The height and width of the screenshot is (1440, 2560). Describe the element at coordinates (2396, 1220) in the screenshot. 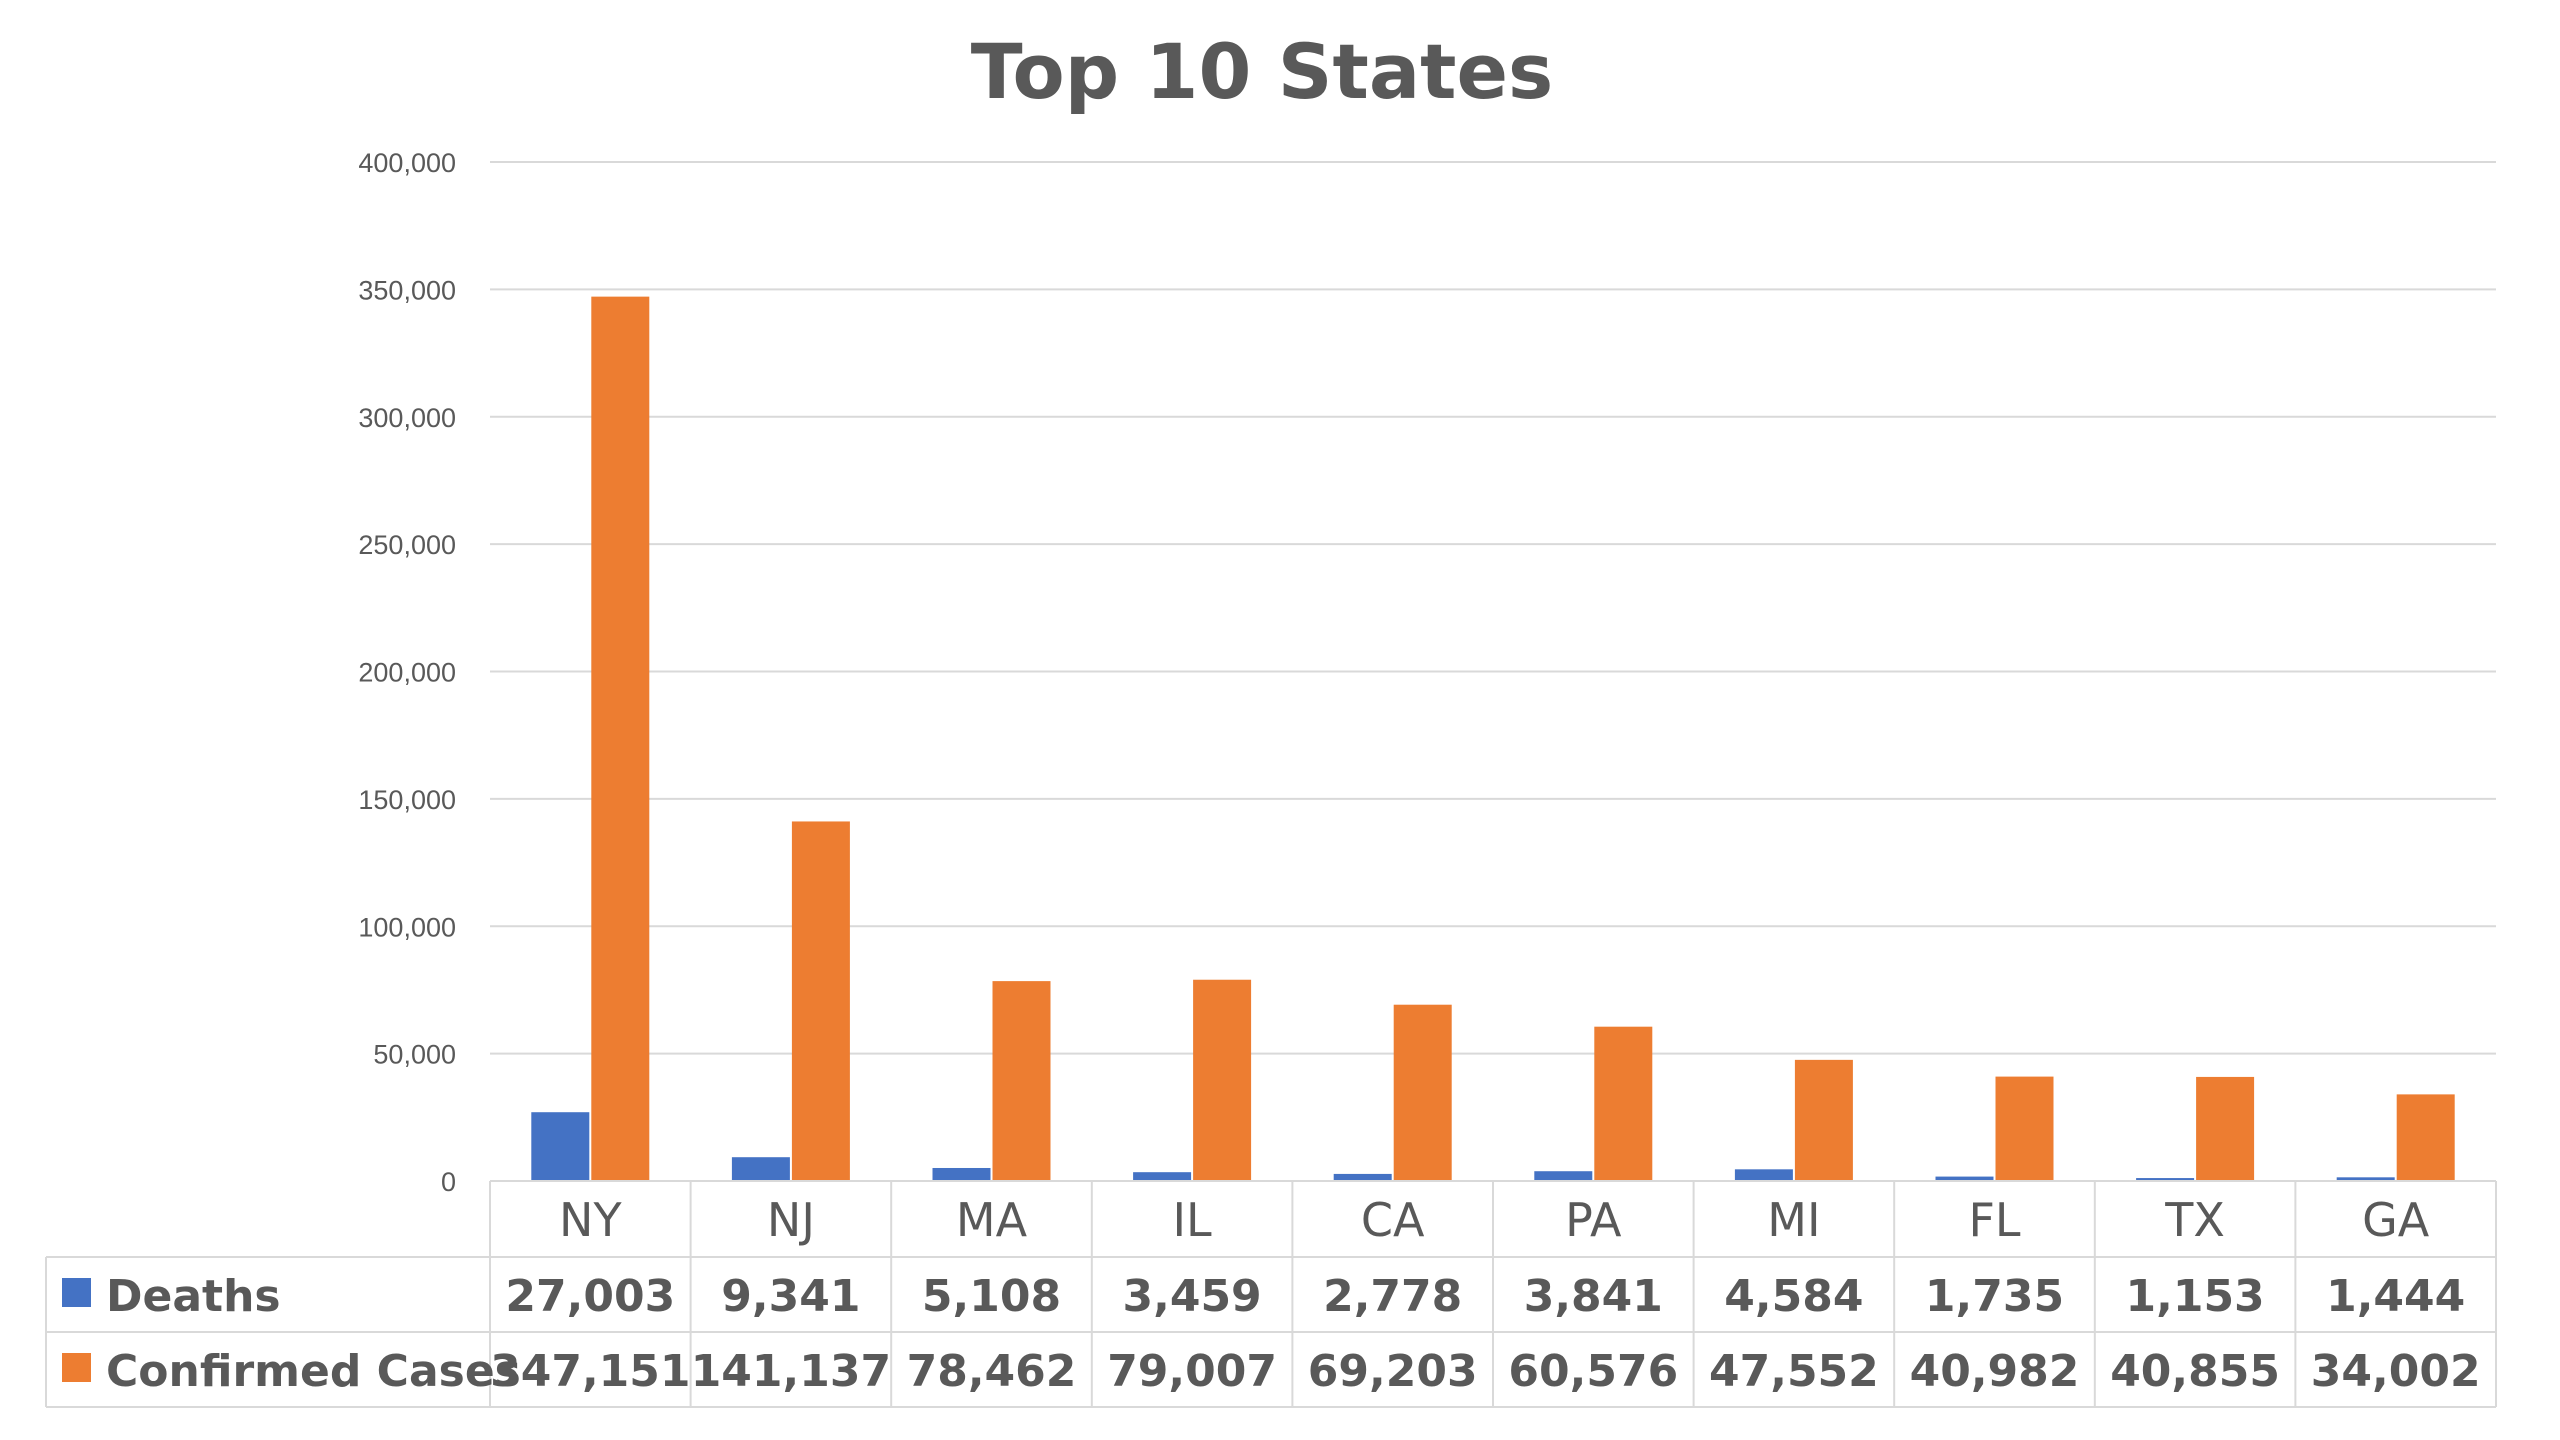

I see `category-label: GA` at that location.